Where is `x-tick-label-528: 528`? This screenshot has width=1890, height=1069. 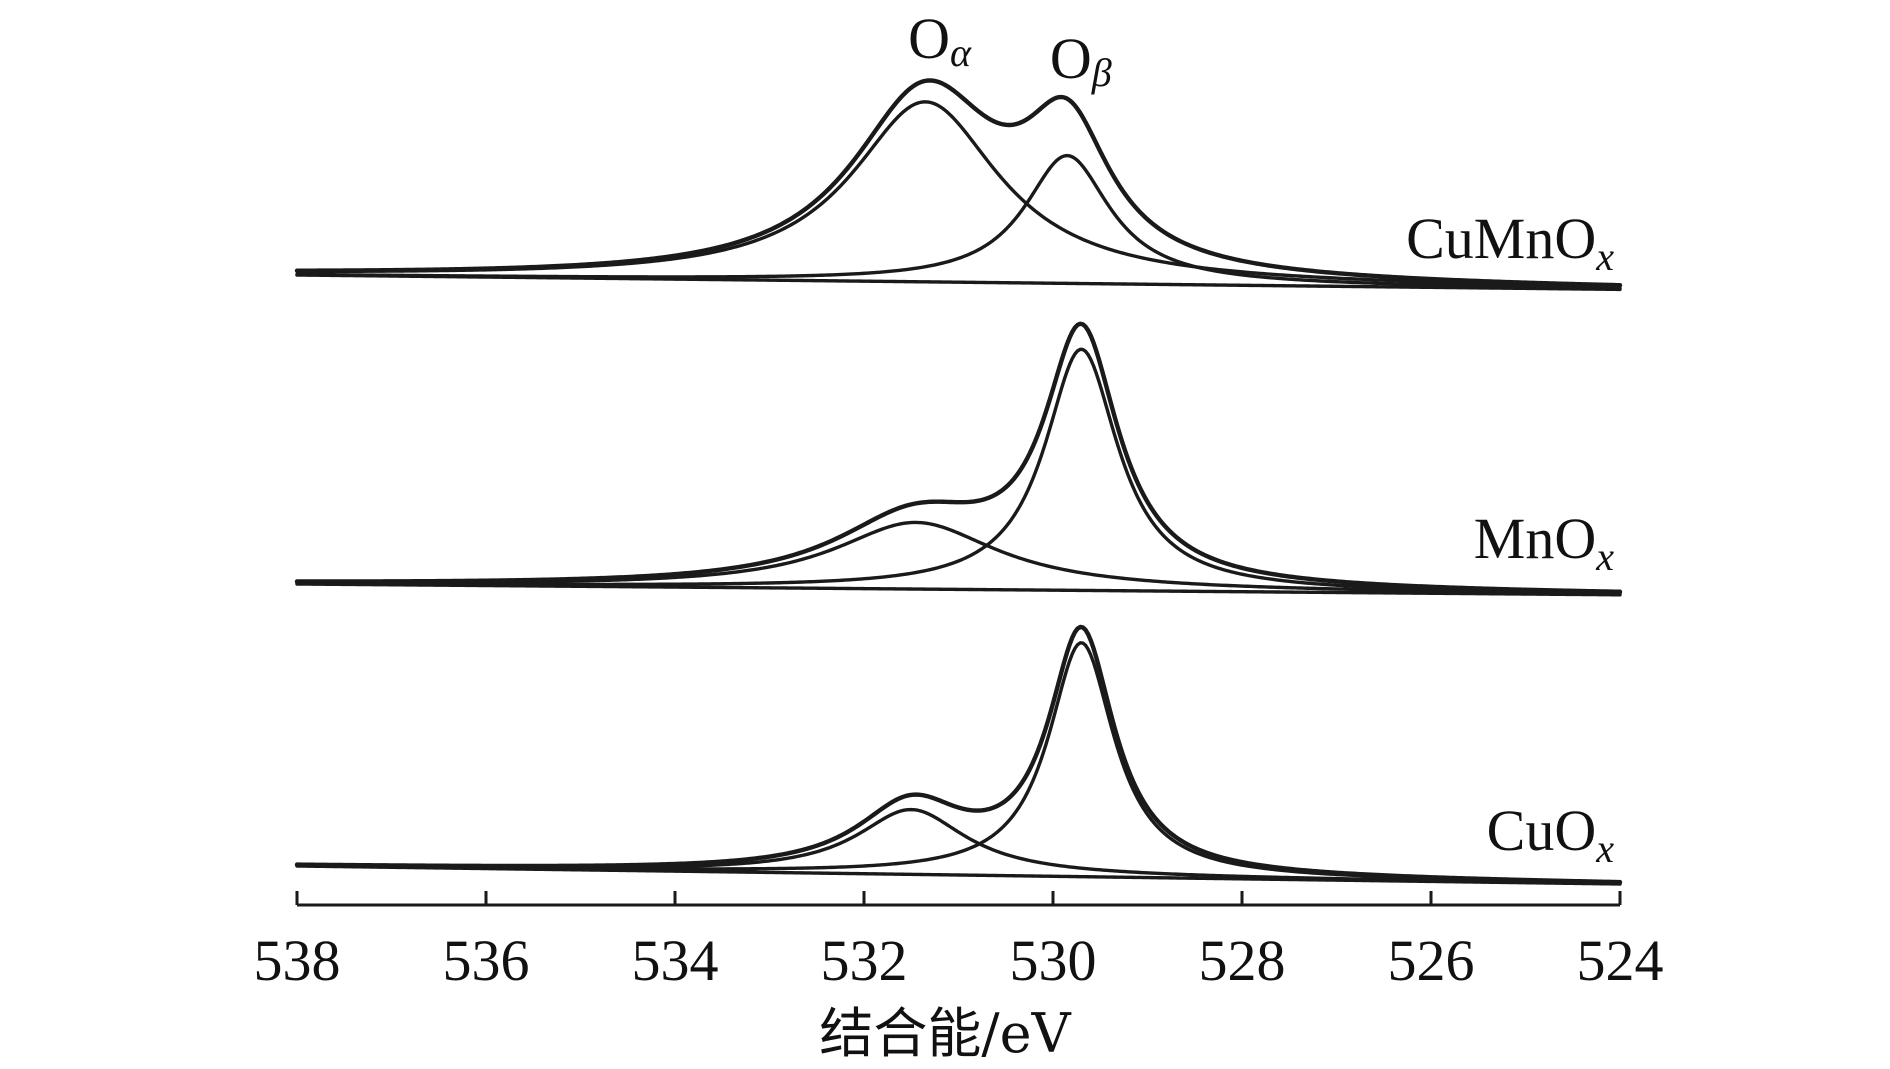 x-tick-label-528: 528 is located at coordinates (1242, 960).